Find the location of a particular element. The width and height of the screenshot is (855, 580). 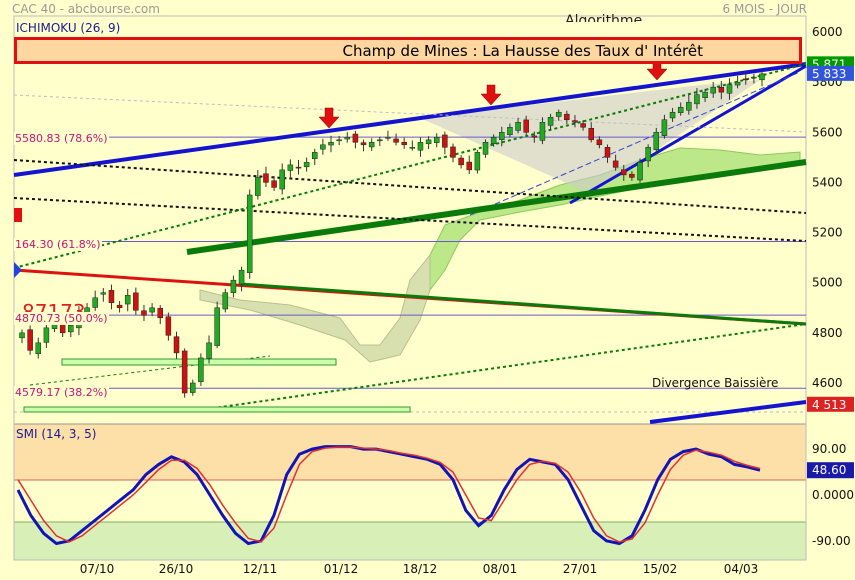

green-resistance is located at coordinates (523, 304).